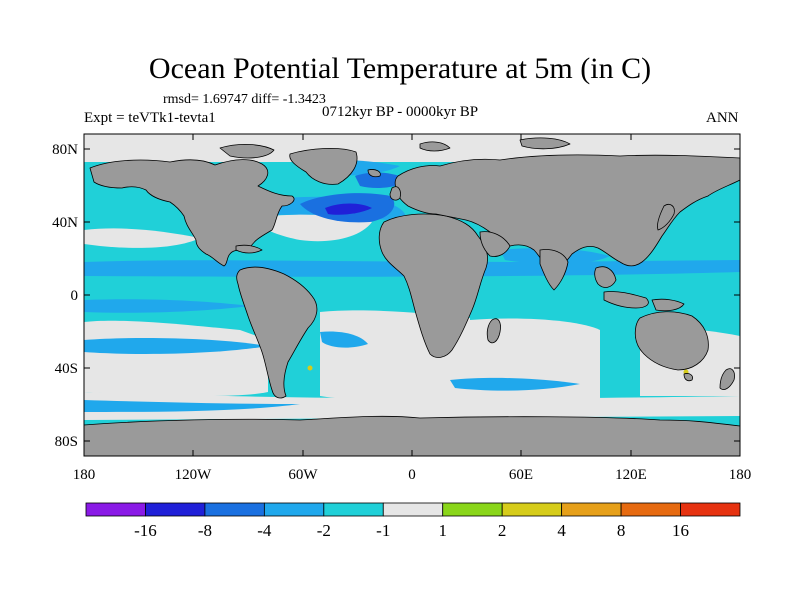 The image size is (800, 600). I want to click on lat-label: 80S, so click(66, 442).